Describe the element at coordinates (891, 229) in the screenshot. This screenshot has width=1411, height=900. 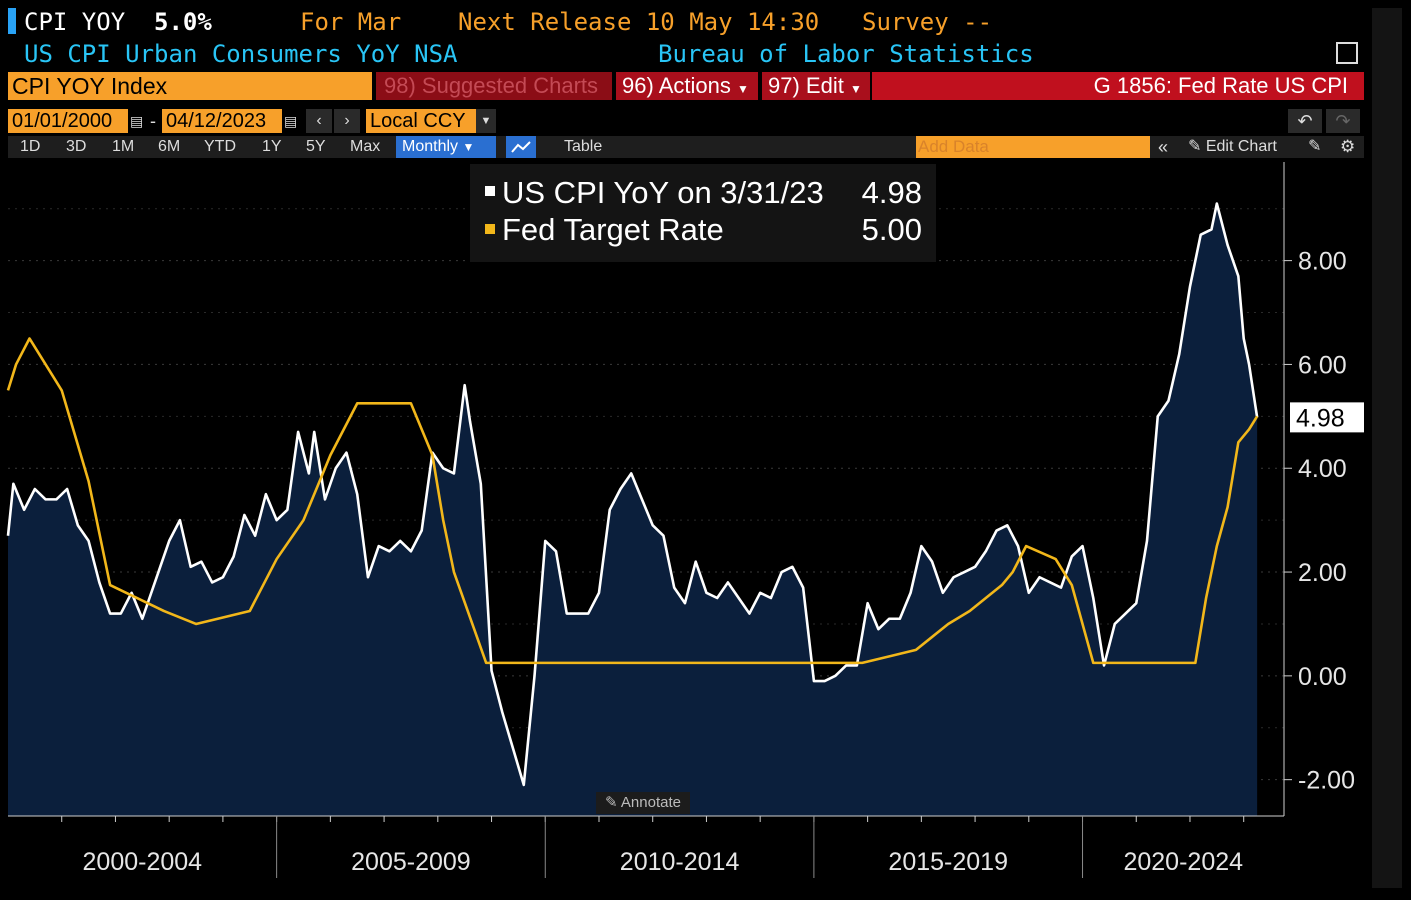
I see `legend-fed-value: 5.00` at that location.